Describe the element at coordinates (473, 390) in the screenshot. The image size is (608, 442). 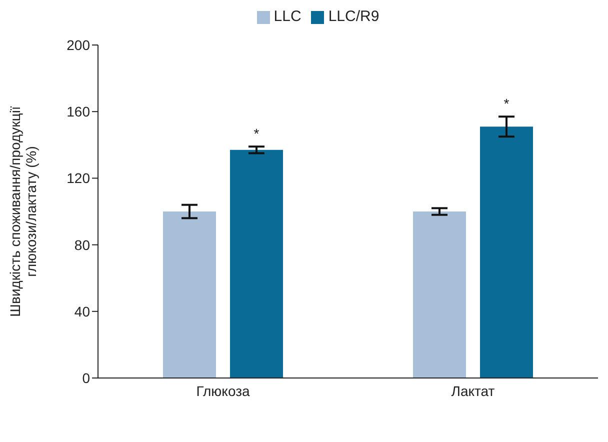
I see `x-tick-label: Лактат` at that location.